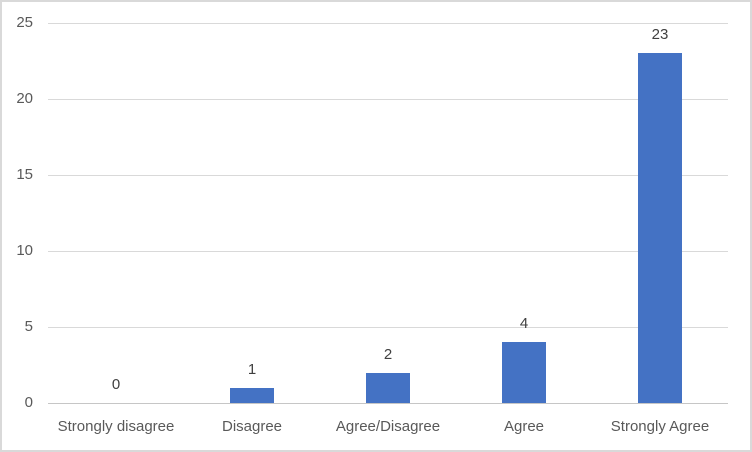  Describe the element at coordinates (388, 403) in the screenshot. I see `x-axis-line` at that location.